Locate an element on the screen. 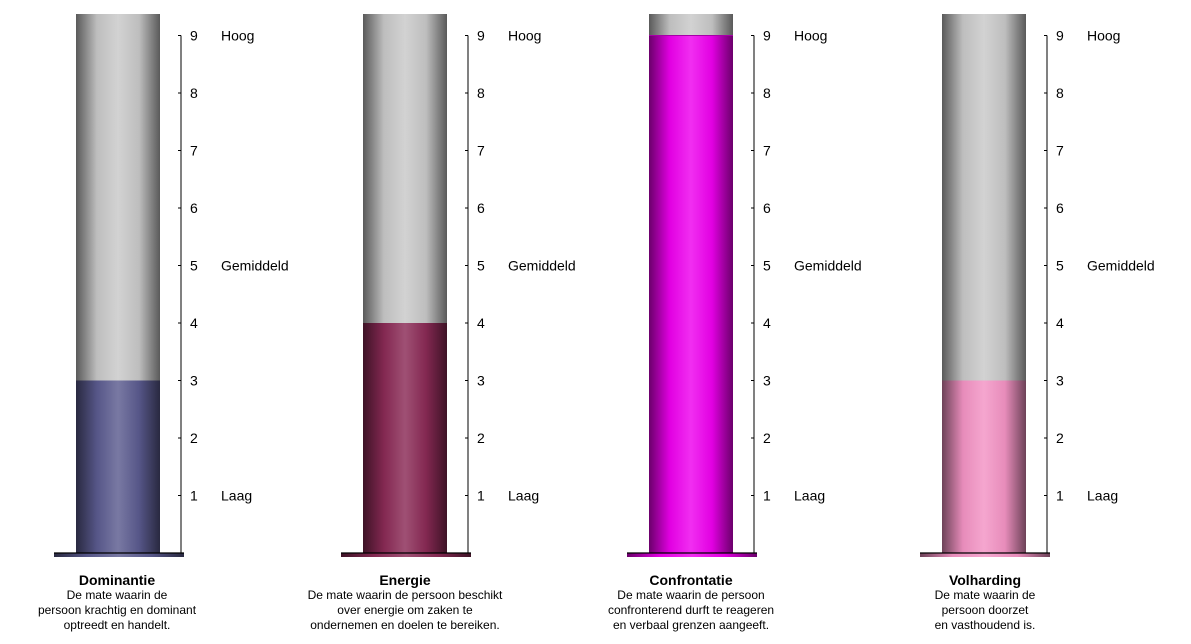 This screenshot has width=1191, height=644. level-label-energie-gemiddeld: Gemiddeld is located at coordinates (542, 266).